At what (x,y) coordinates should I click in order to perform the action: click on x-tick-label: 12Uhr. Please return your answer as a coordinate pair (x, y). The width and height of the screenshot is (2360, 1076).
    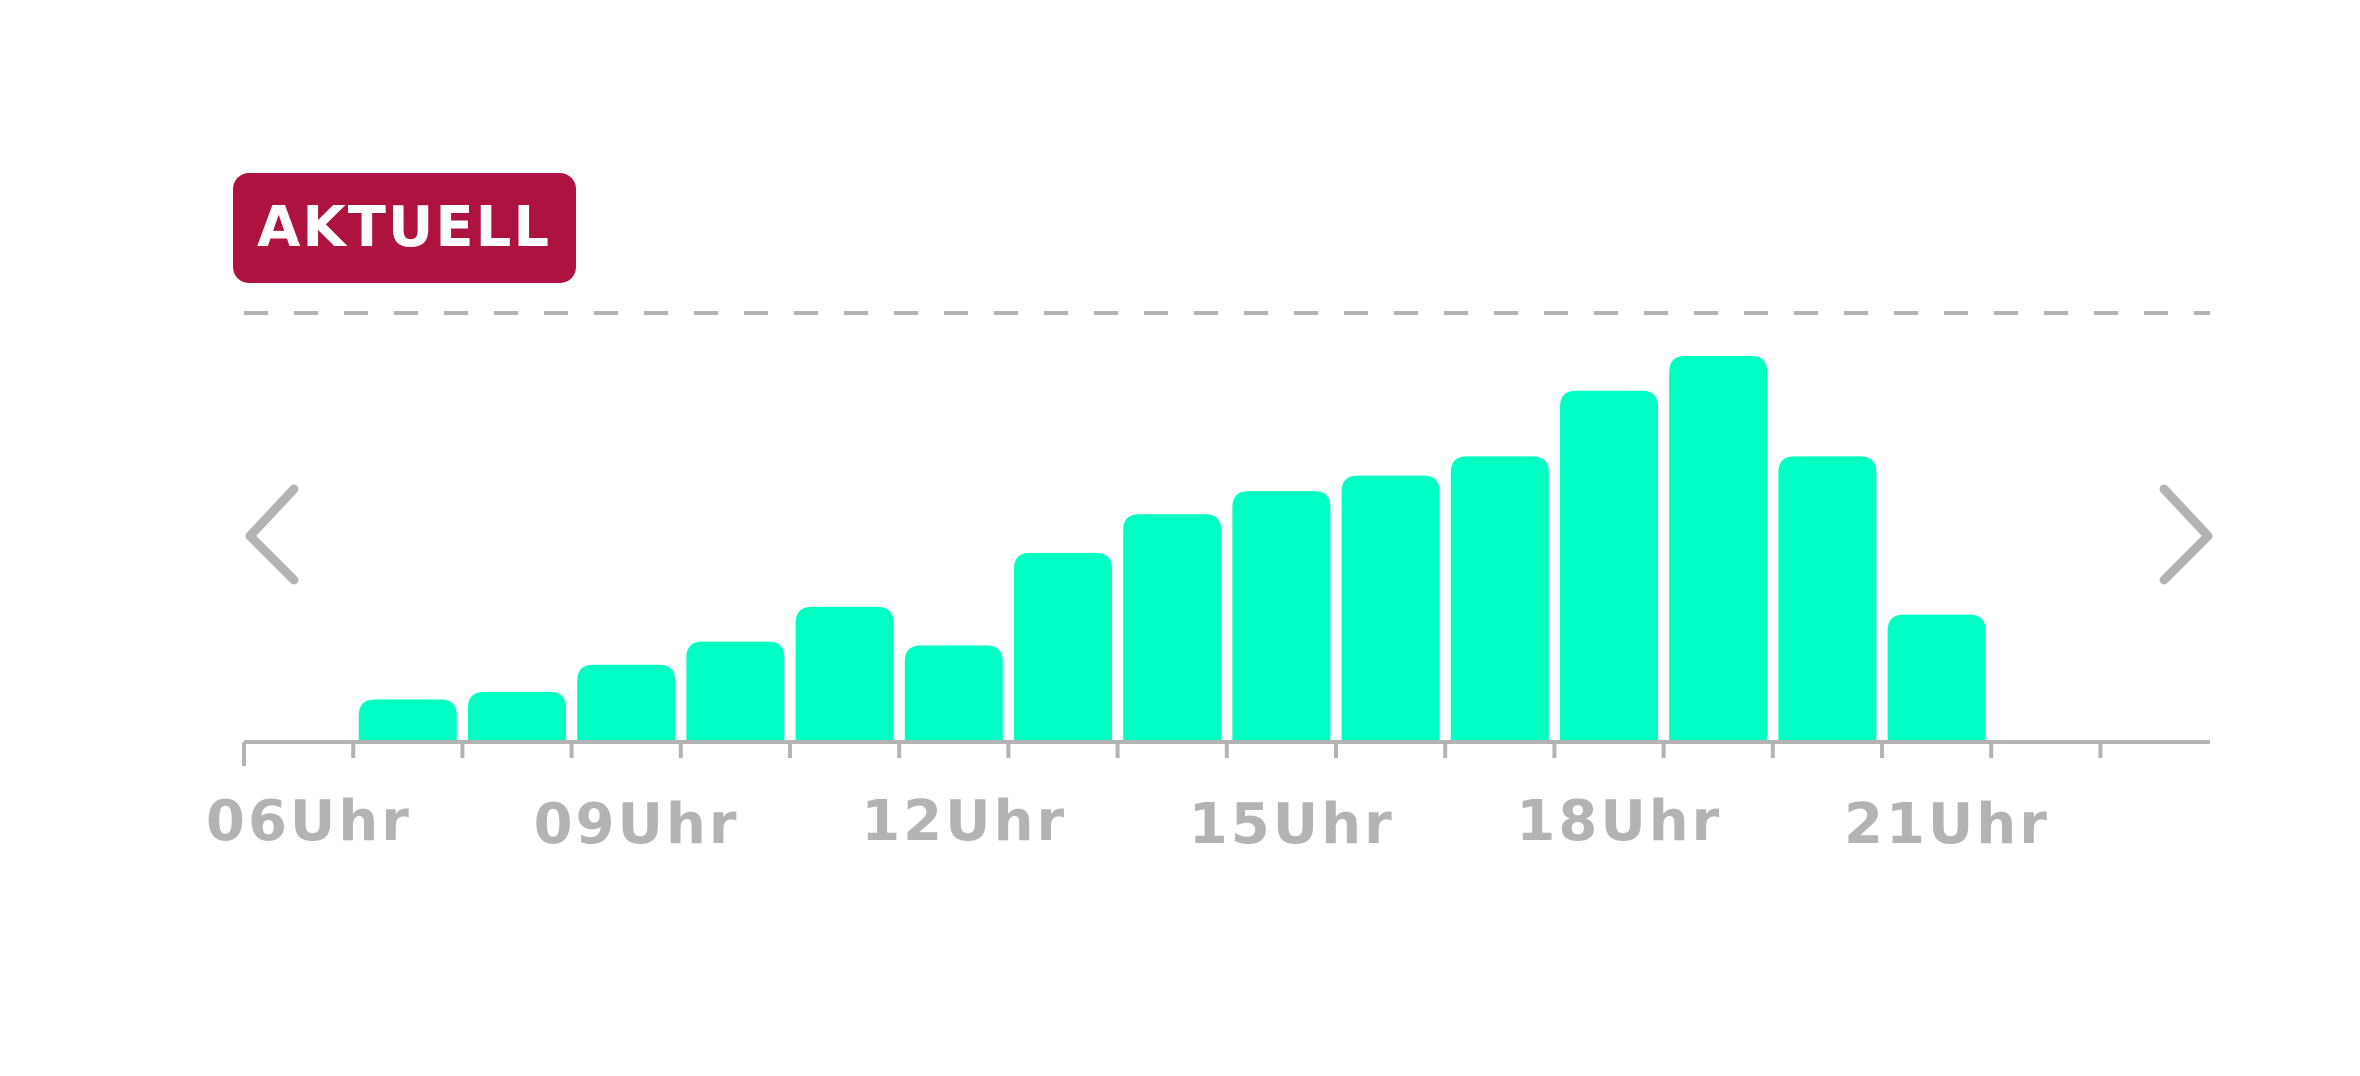
    Looking at the image, I should click on (964, 821).